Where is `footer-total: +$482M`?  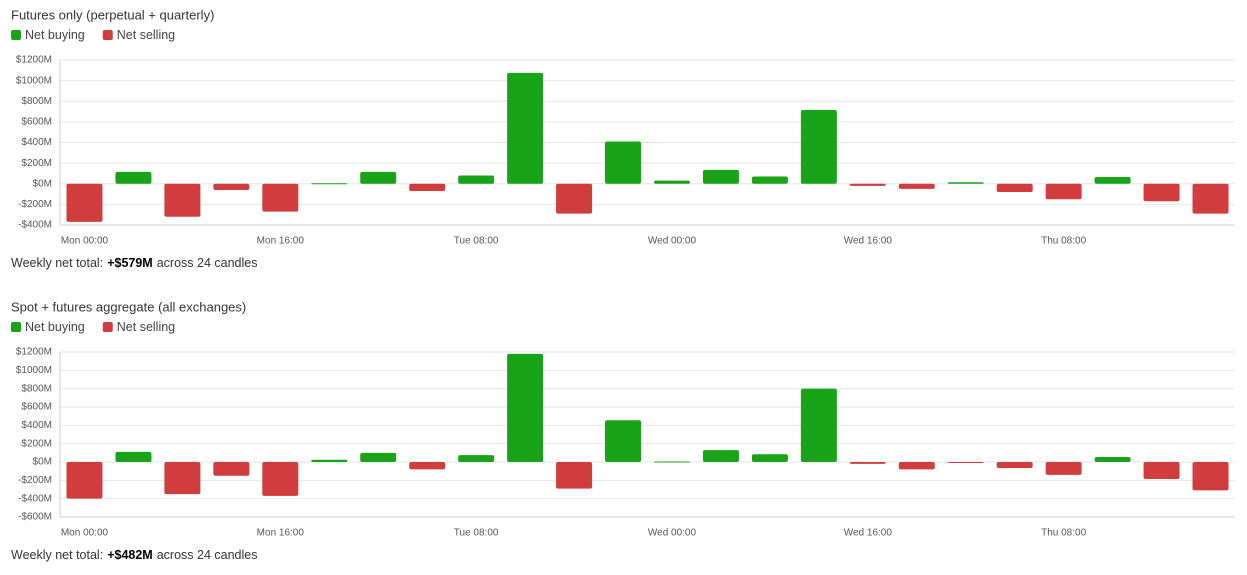 footer-total: +$482M is located at coordinates (130, 555).